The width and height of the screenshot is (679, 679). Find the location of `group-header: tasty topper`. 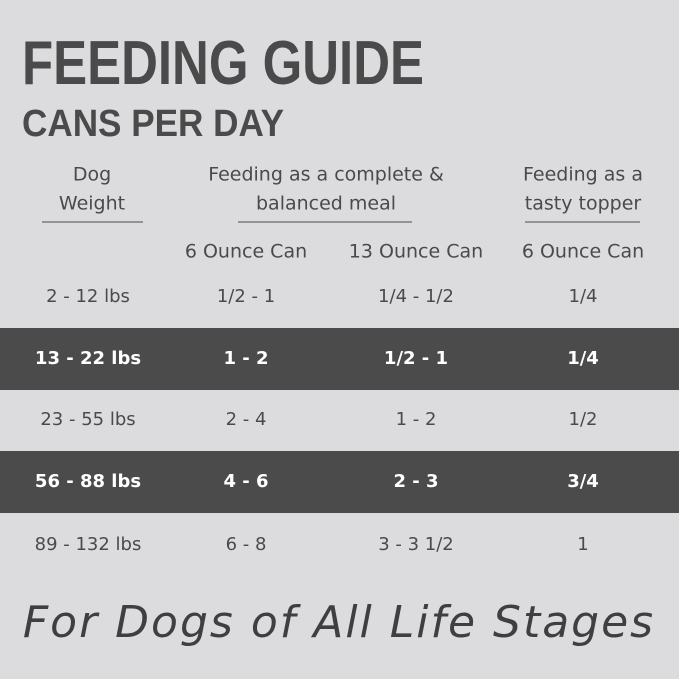

group-header: tasty topper is located at coordinates (583, 204).